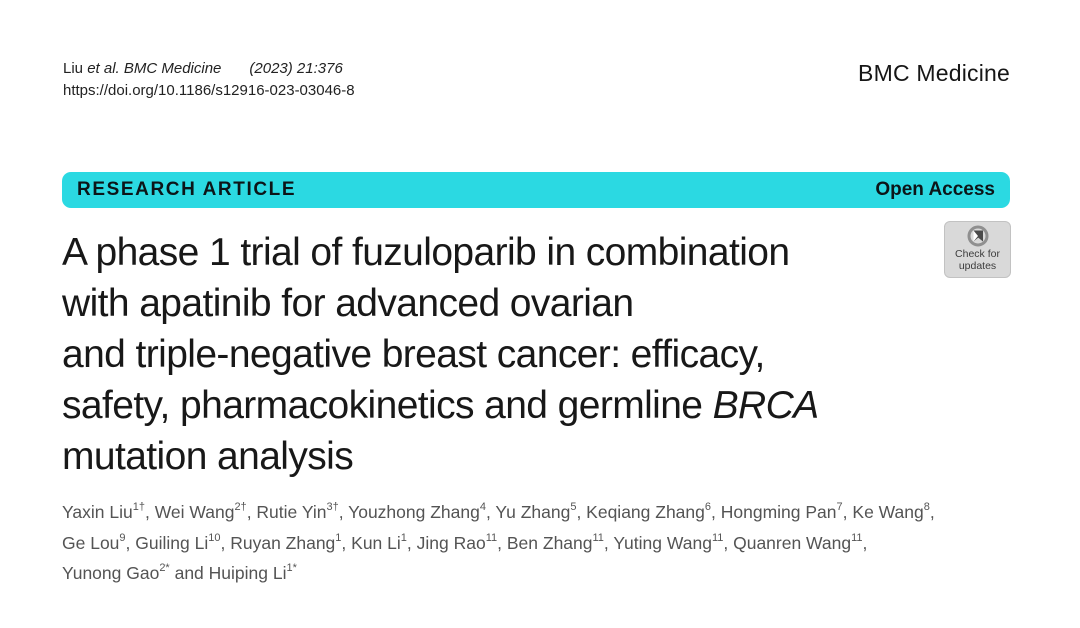 Image resolution: width=1080 pixels, height=628 pixels. Describe the element at coordinates (533, 512) in the screenshot. I see `author-name: Yu Zhang` at that location.